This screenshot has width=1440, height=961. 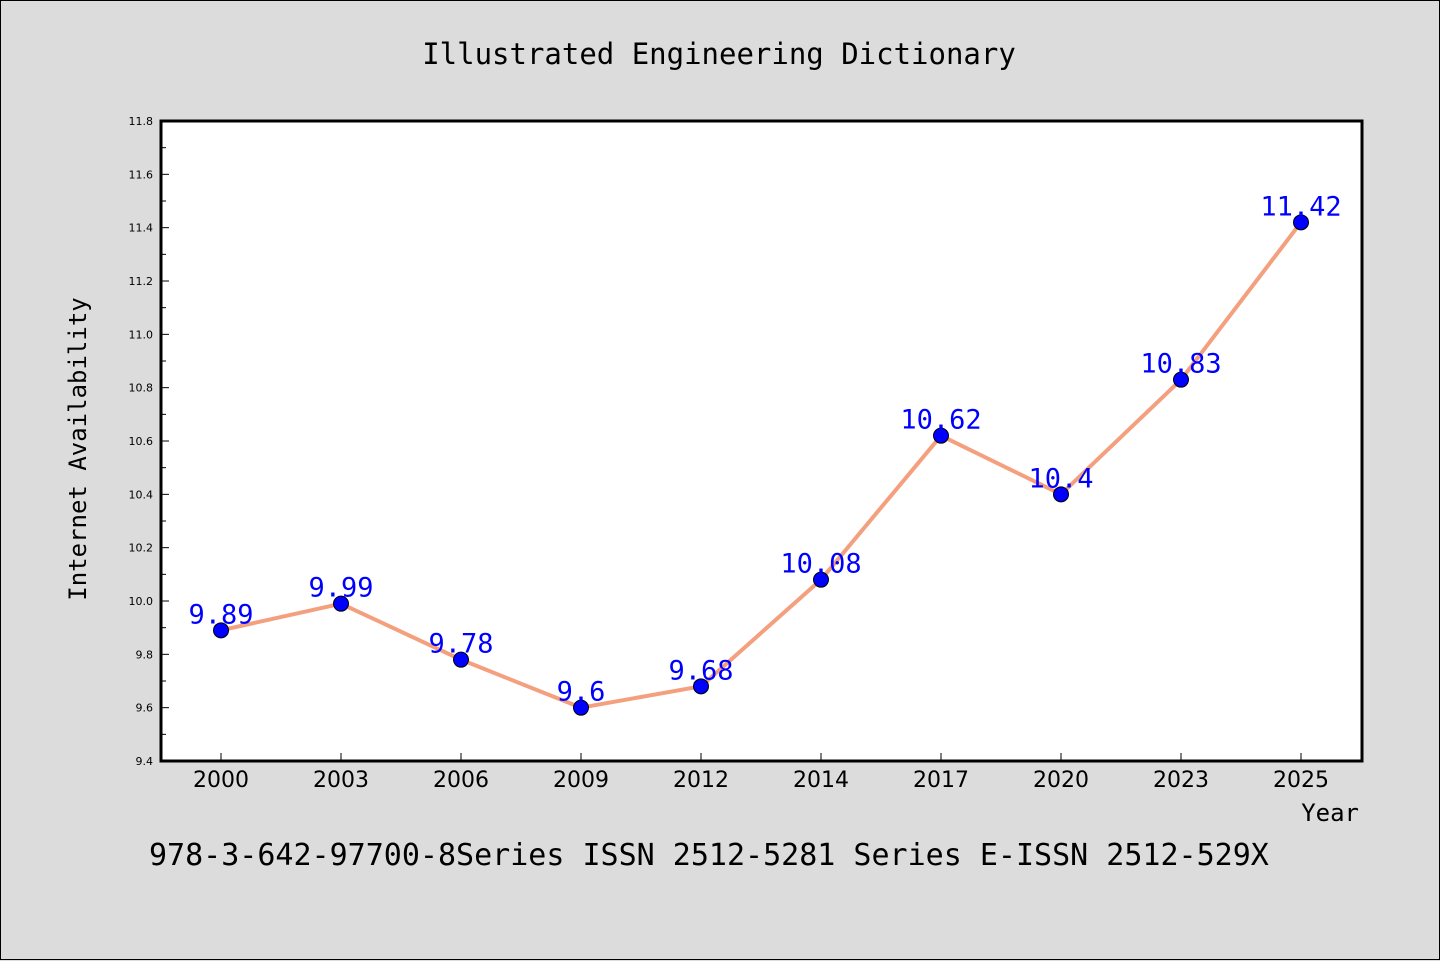 I want to click on data-label: 10.08, so click(x=820, y=564).